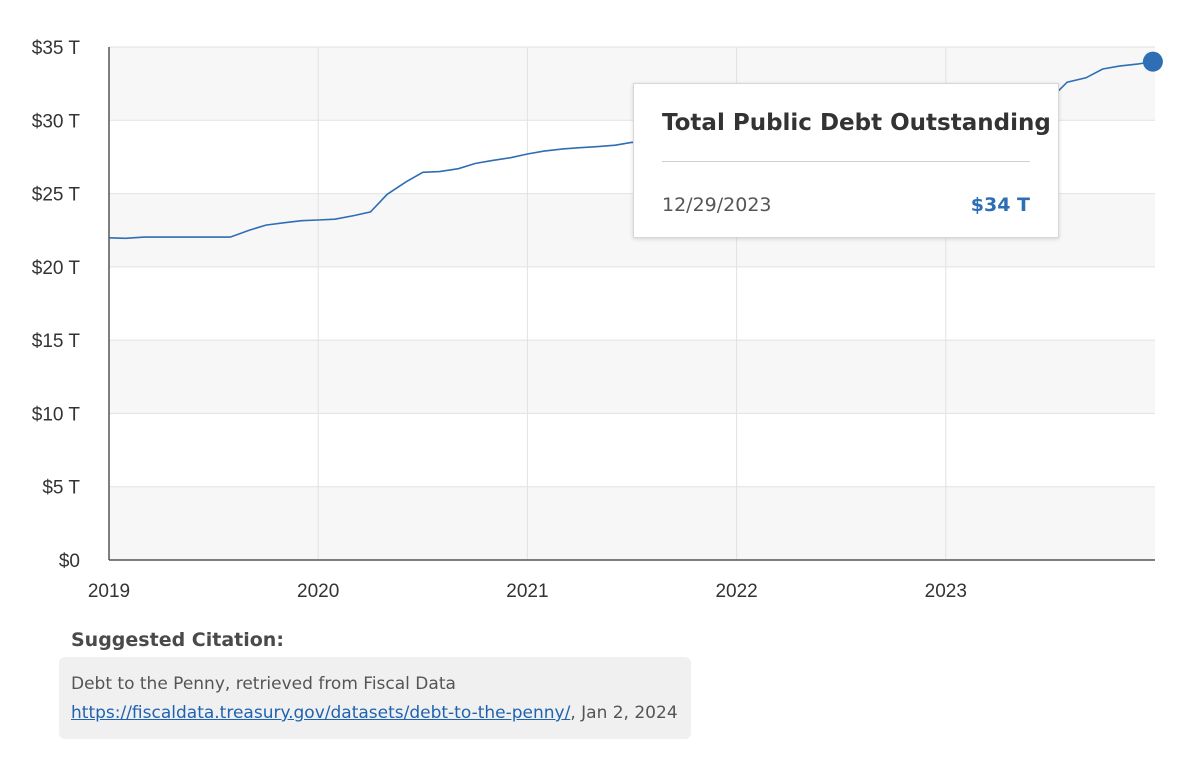  Describe the element at coordinates (318, 591) in the screenshot. I see `x-tick-label: 2020` at that location.